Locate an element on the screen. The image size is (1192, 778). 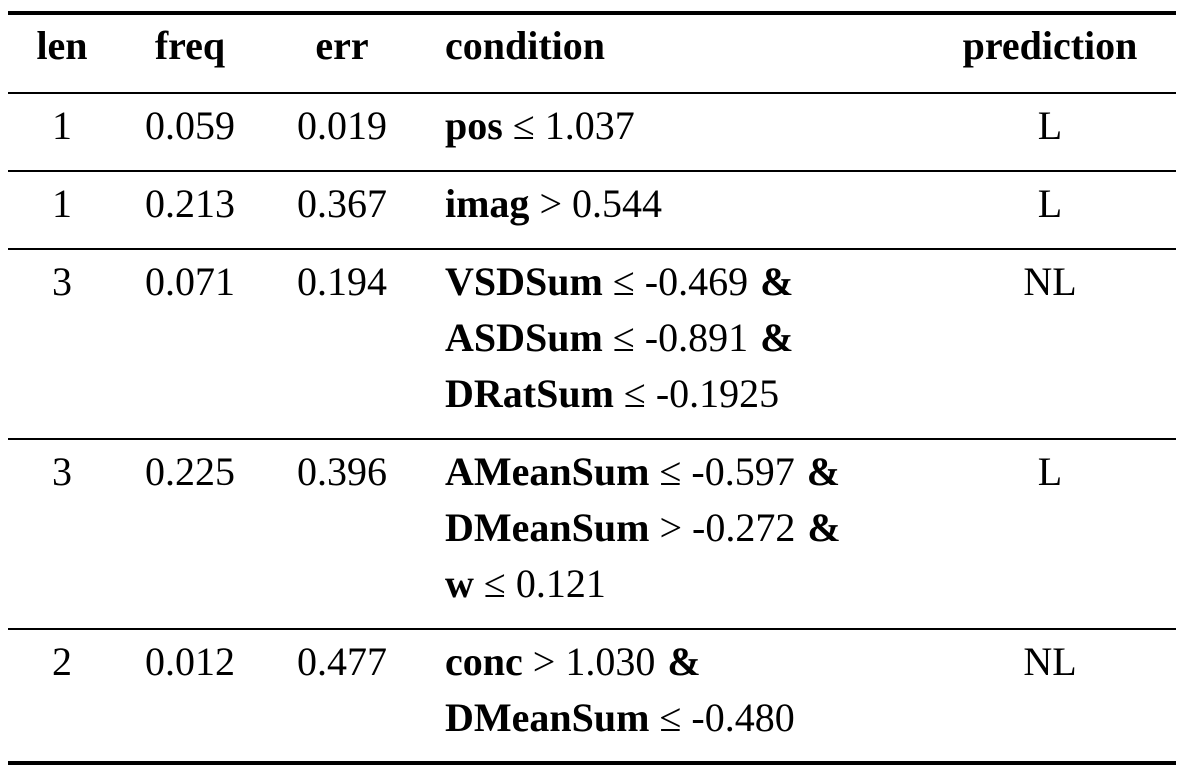
condition-line: DRatSum ≤ -0.1925 is located at coordinates (612, 393).